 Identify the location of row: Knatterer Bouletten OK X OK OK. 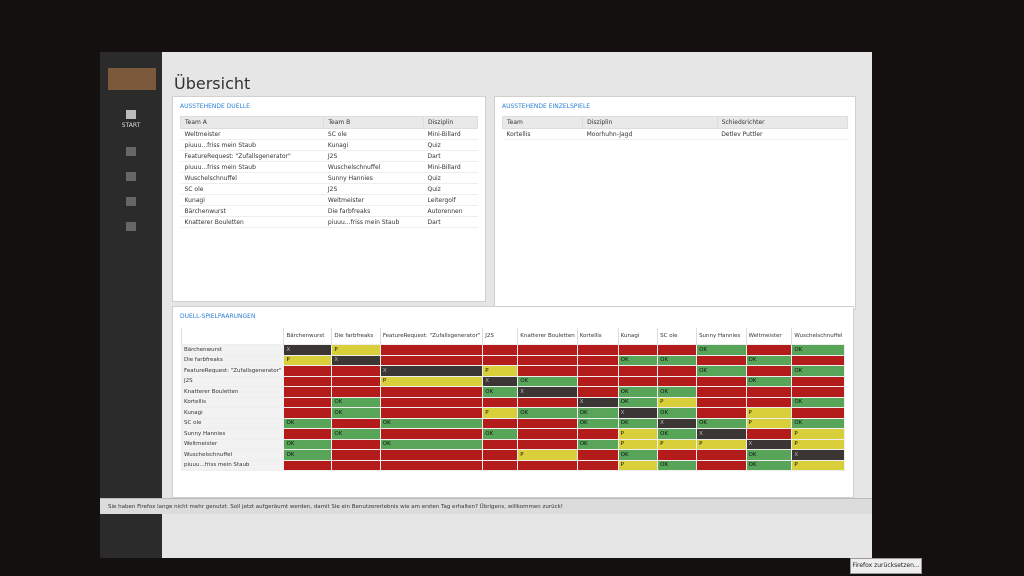
(512, 392).